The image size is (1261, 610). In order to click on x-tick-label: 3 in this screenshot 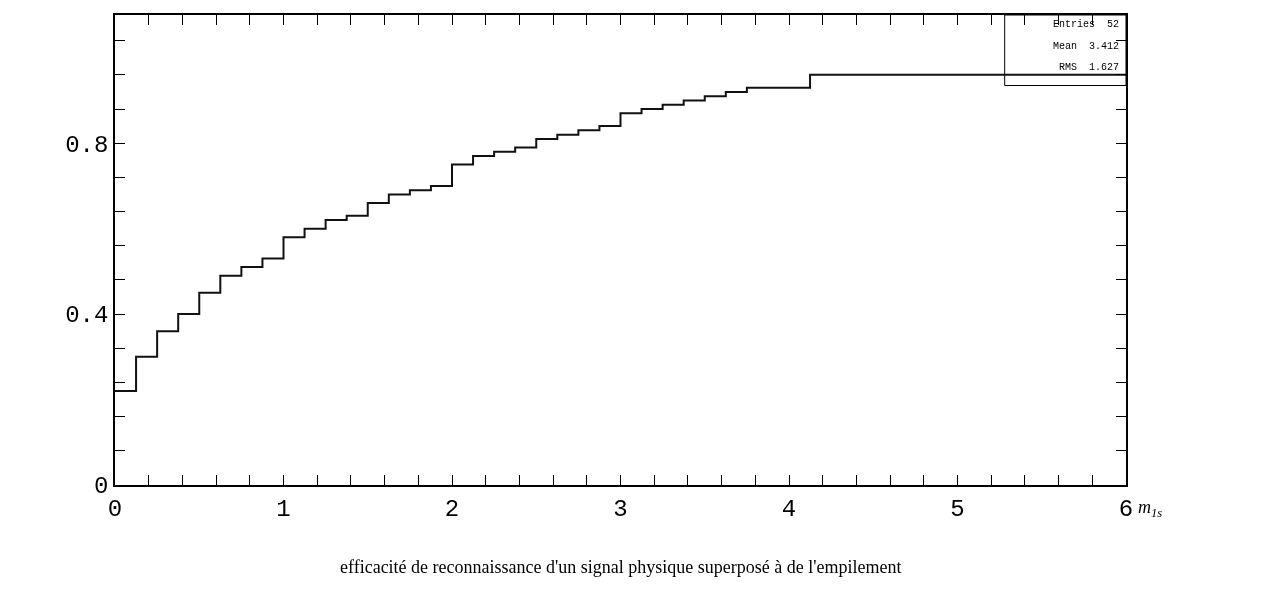, I will do `click(620, 509)`.